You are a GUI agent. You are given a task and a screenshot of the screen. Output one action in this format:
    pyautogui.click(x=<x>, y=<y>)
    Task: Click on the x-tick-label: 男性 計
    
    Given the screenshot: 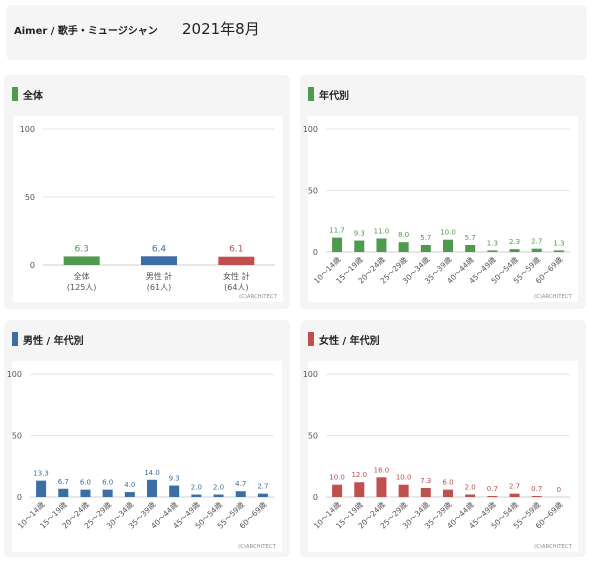 What is the action you would take?
    pyautogui.click(x=159, y=276)
    